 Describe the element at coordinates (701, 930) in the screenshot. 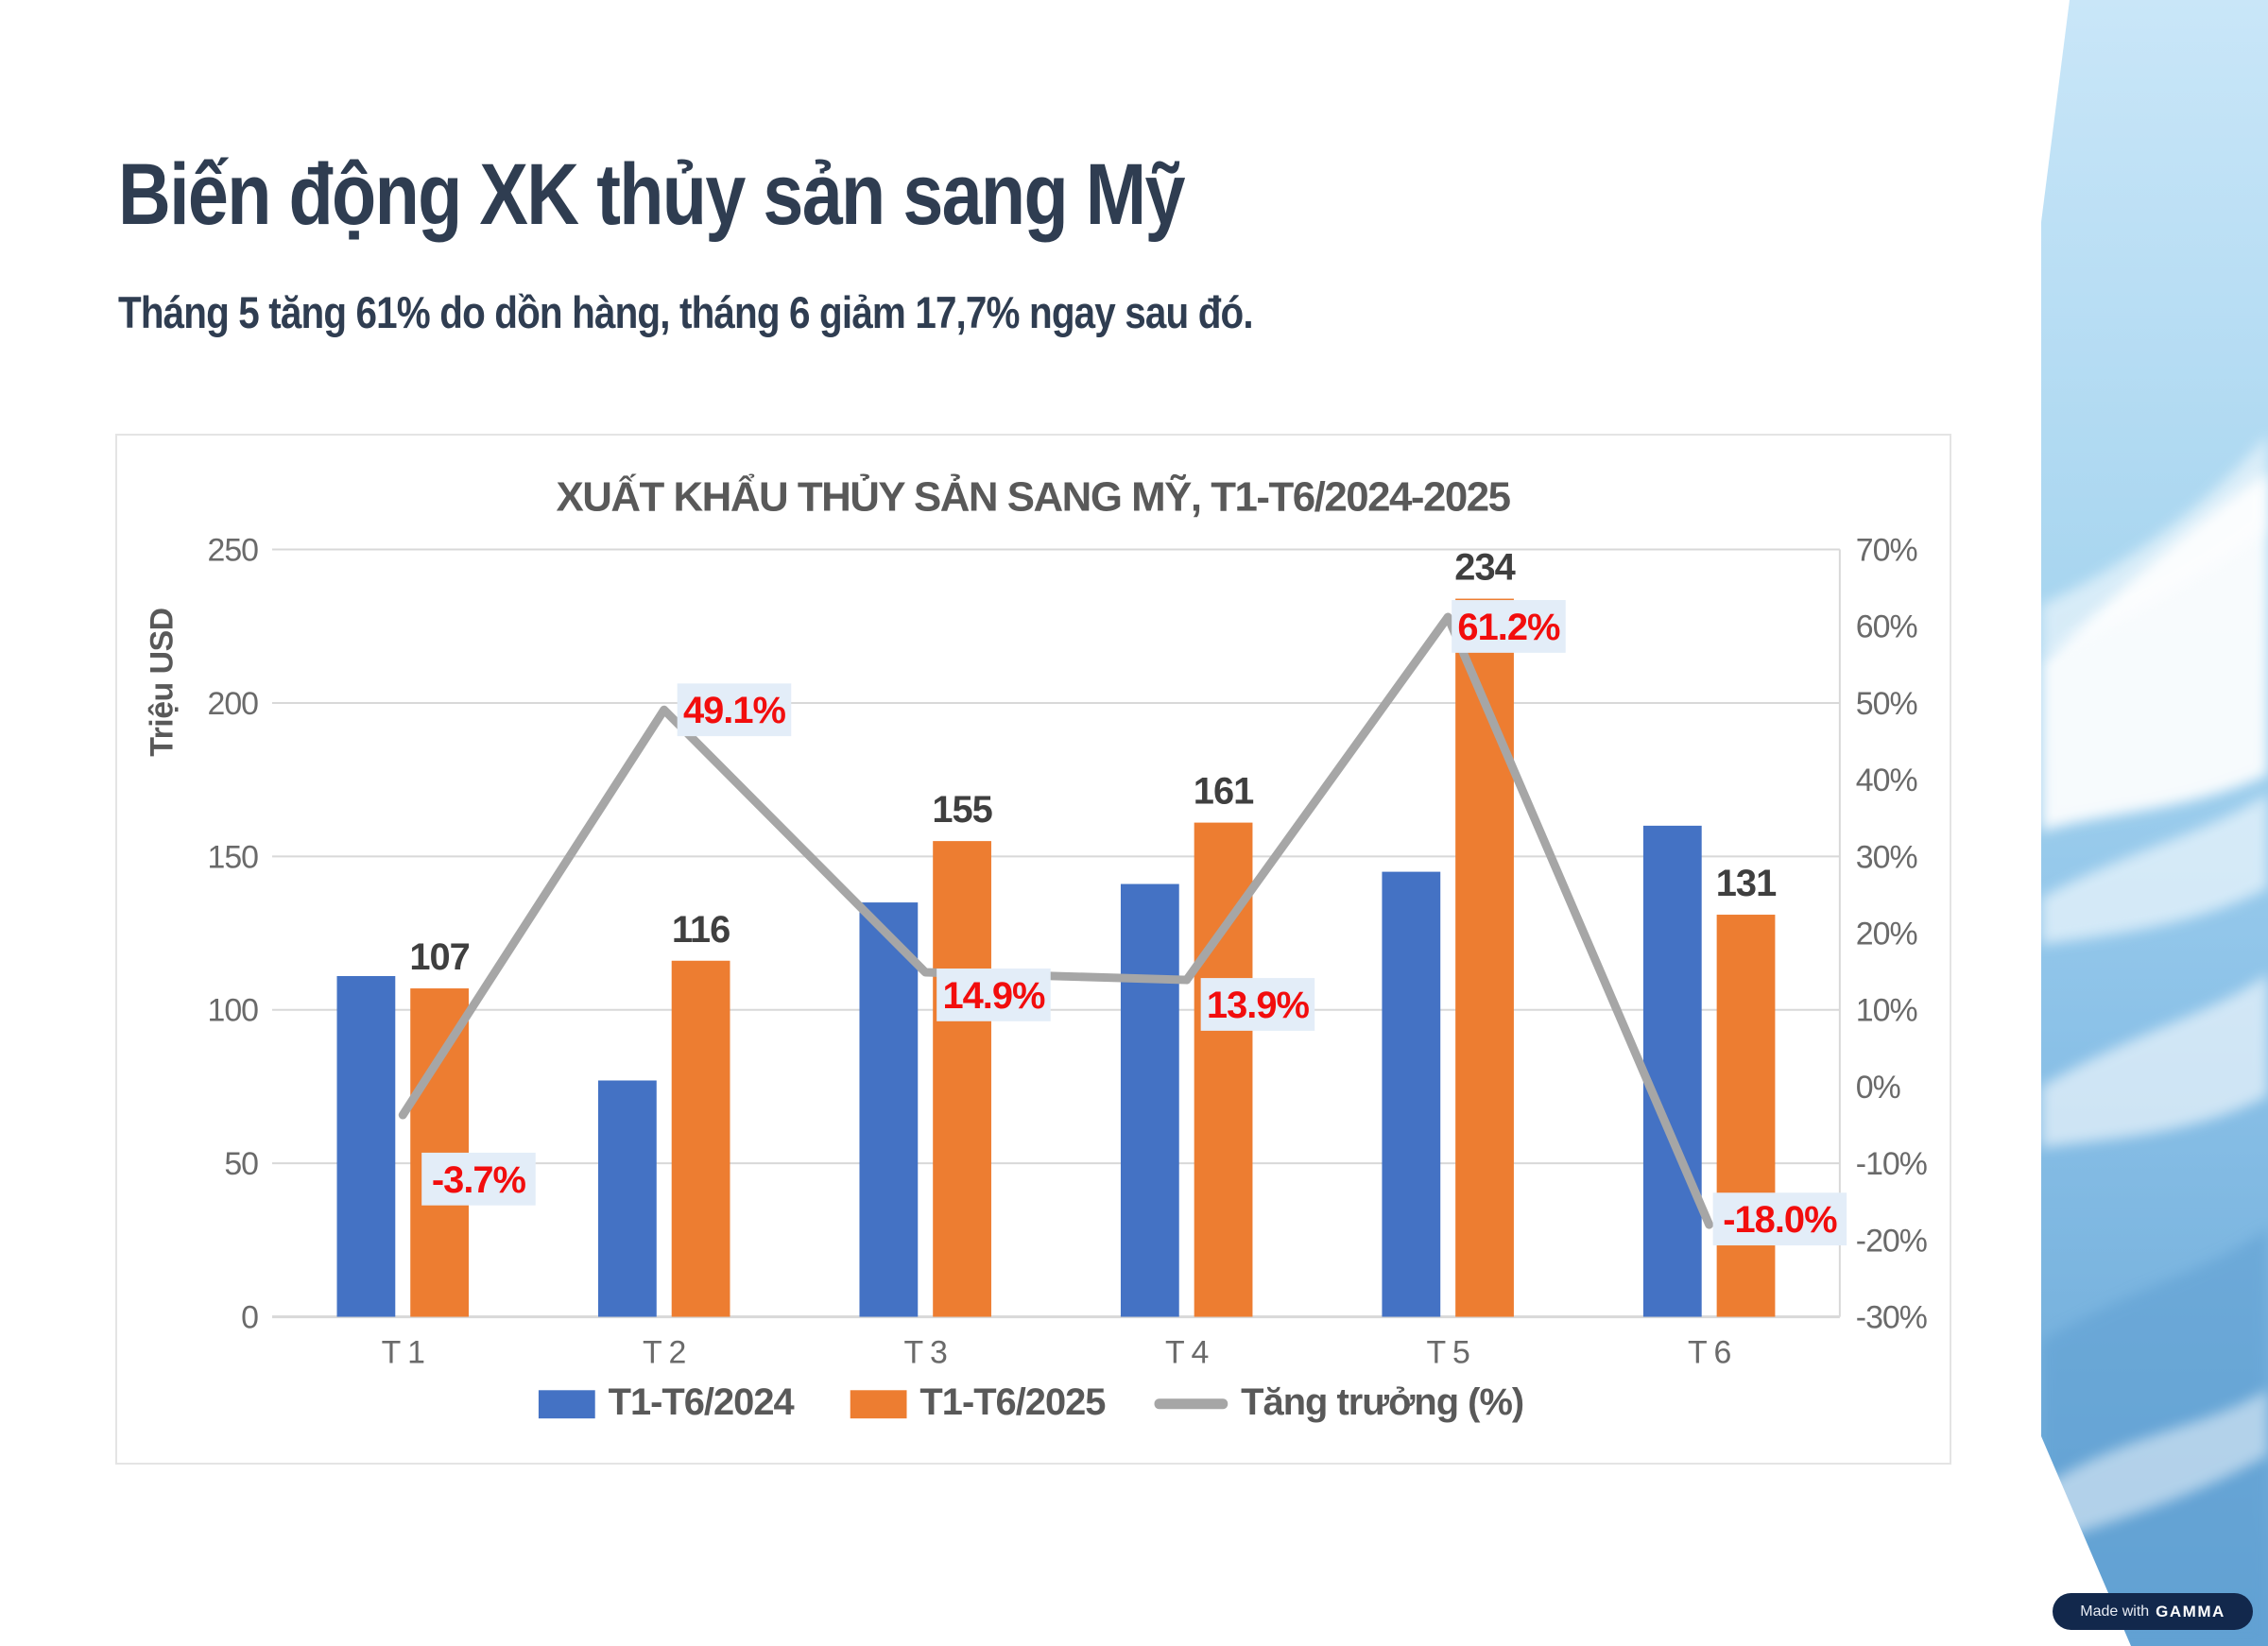

I see `bar-value-label: 116` at that location.